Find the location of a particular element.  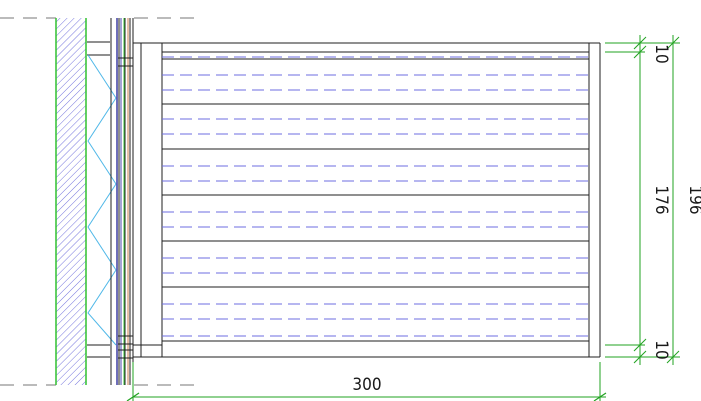

height-dimension is located at coordinates (642, 200).